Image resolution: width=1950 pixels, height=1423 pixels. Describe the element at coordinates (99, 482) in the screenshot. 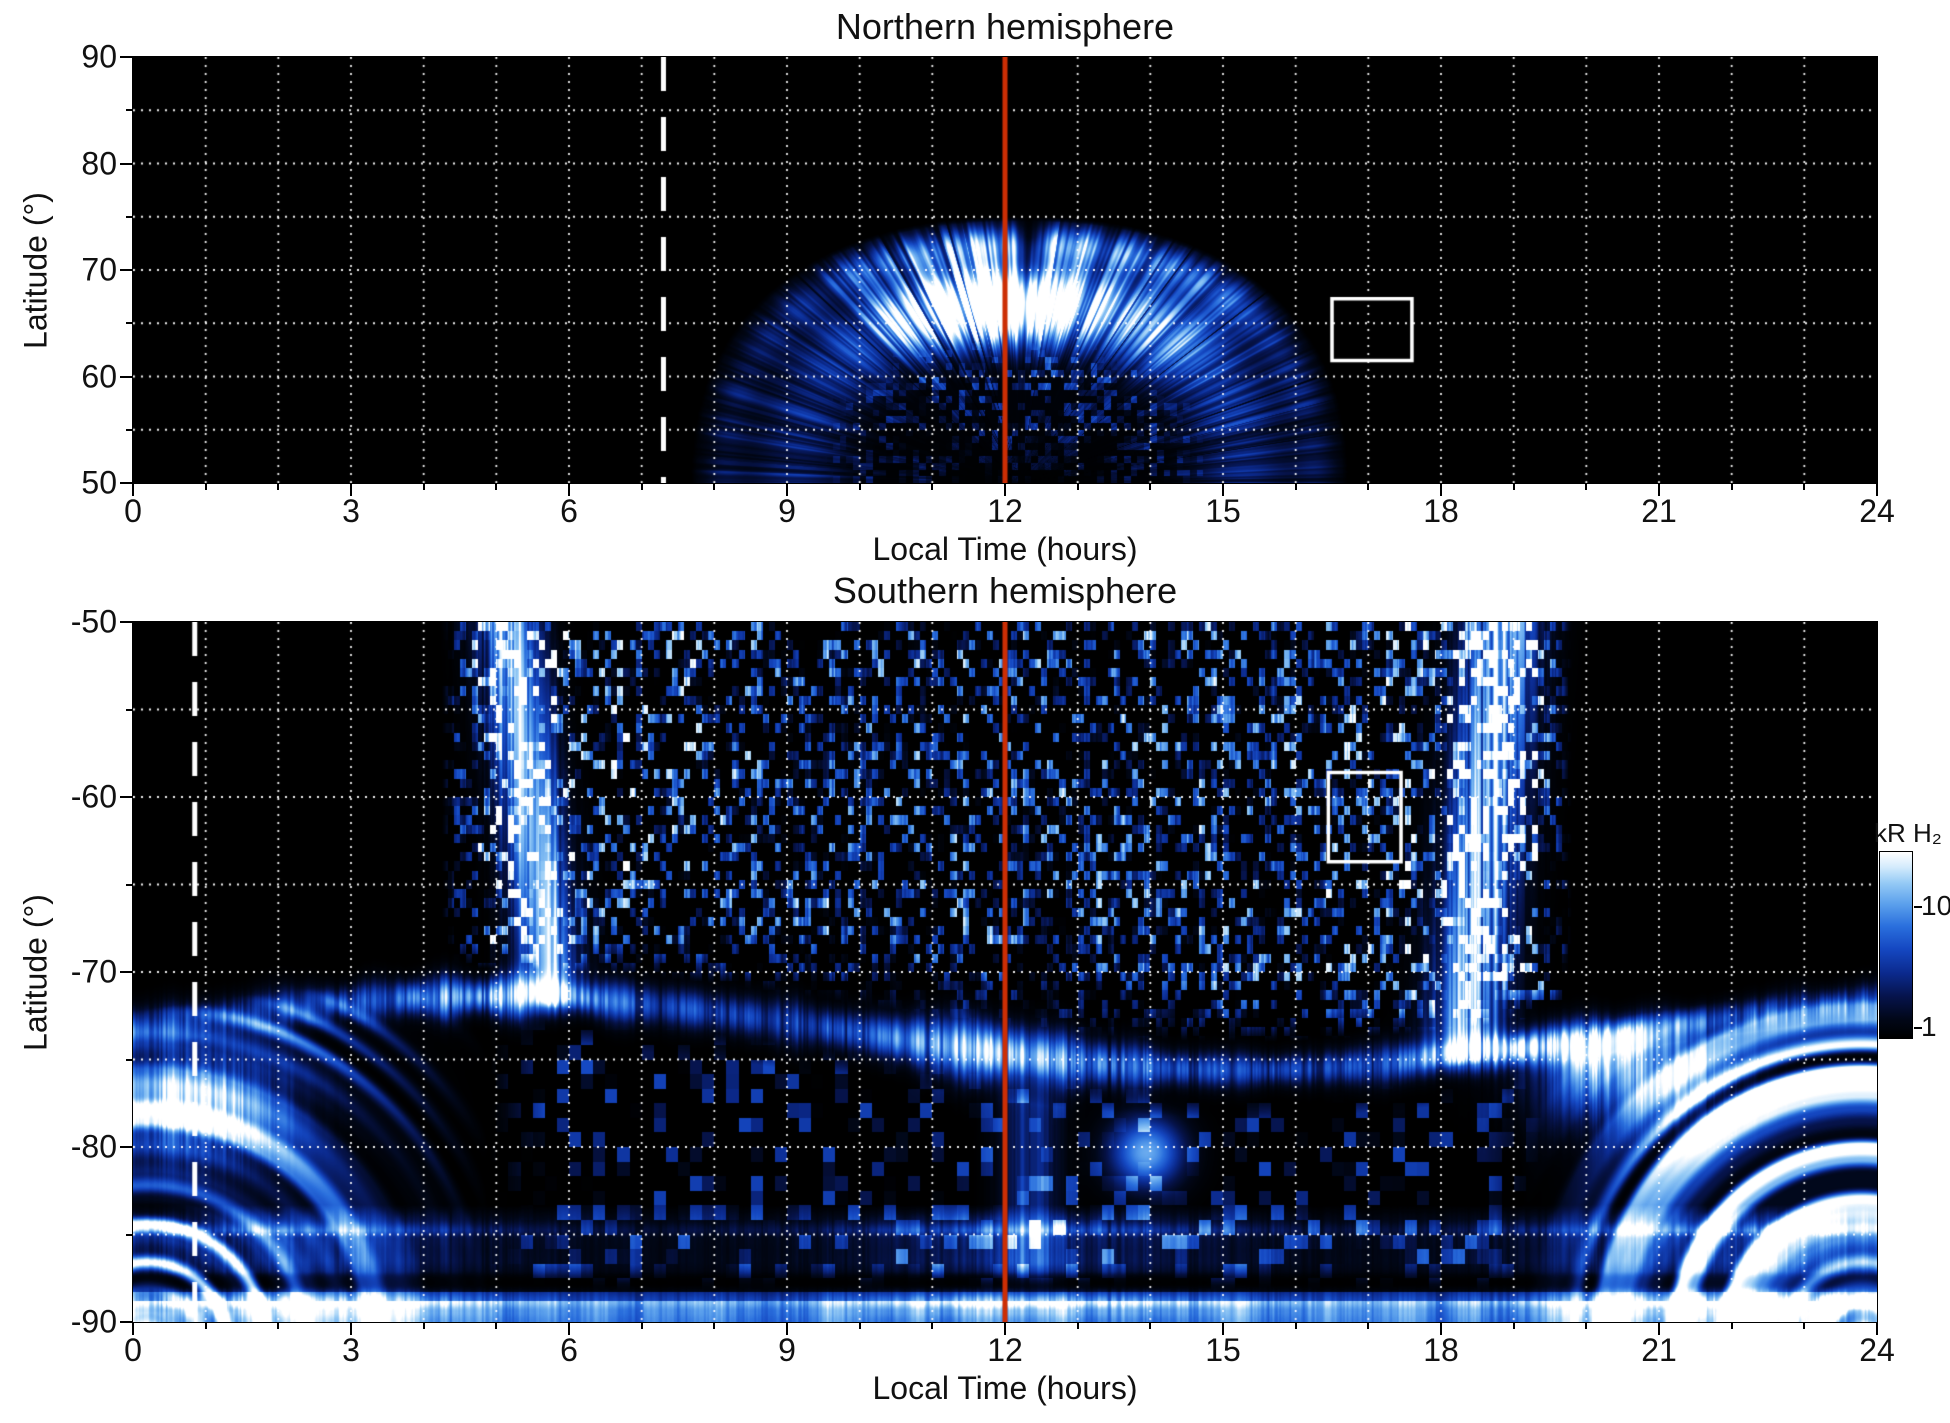

I see `north-y-tick-label: 50` at that location.